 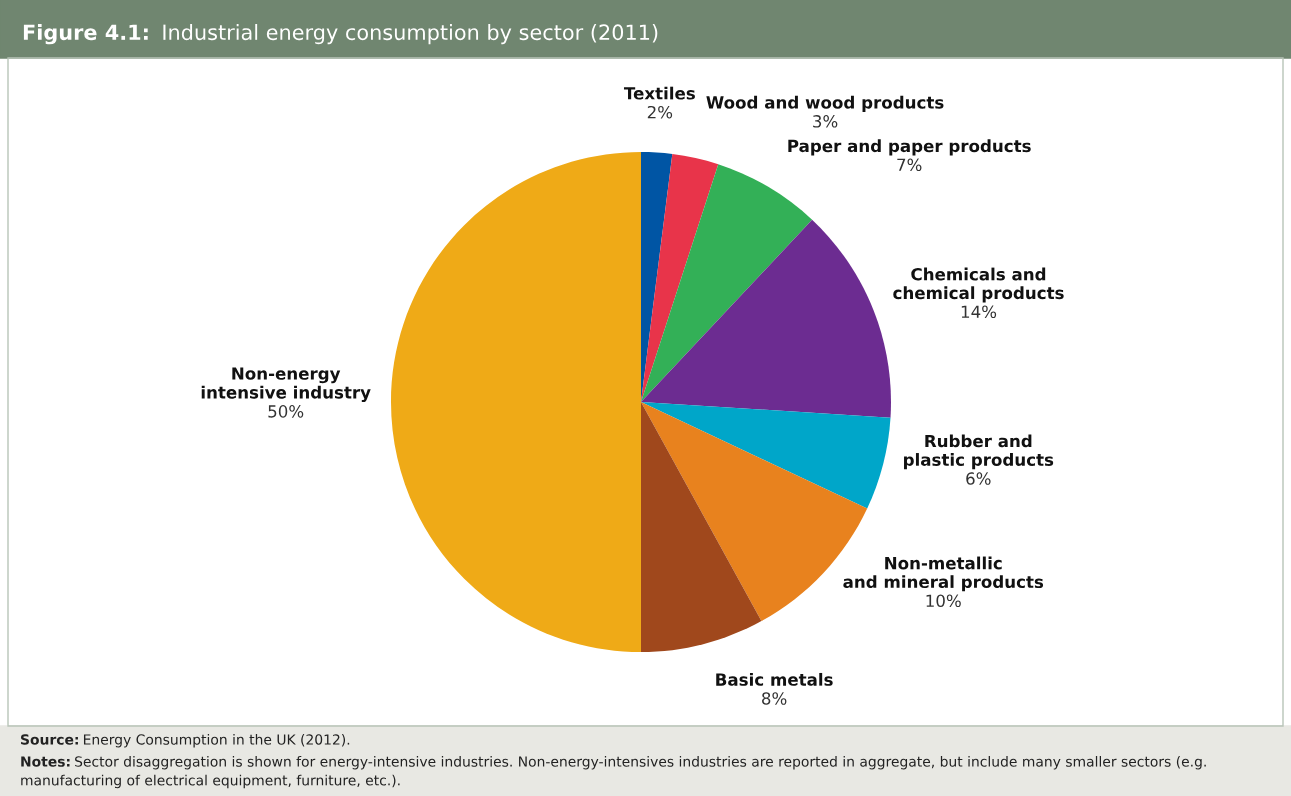 What do you see at coordinates (979, 452) in the screenshot?
I see `slice-label: Rubber and plastic products` at bounding box center [979, 452].